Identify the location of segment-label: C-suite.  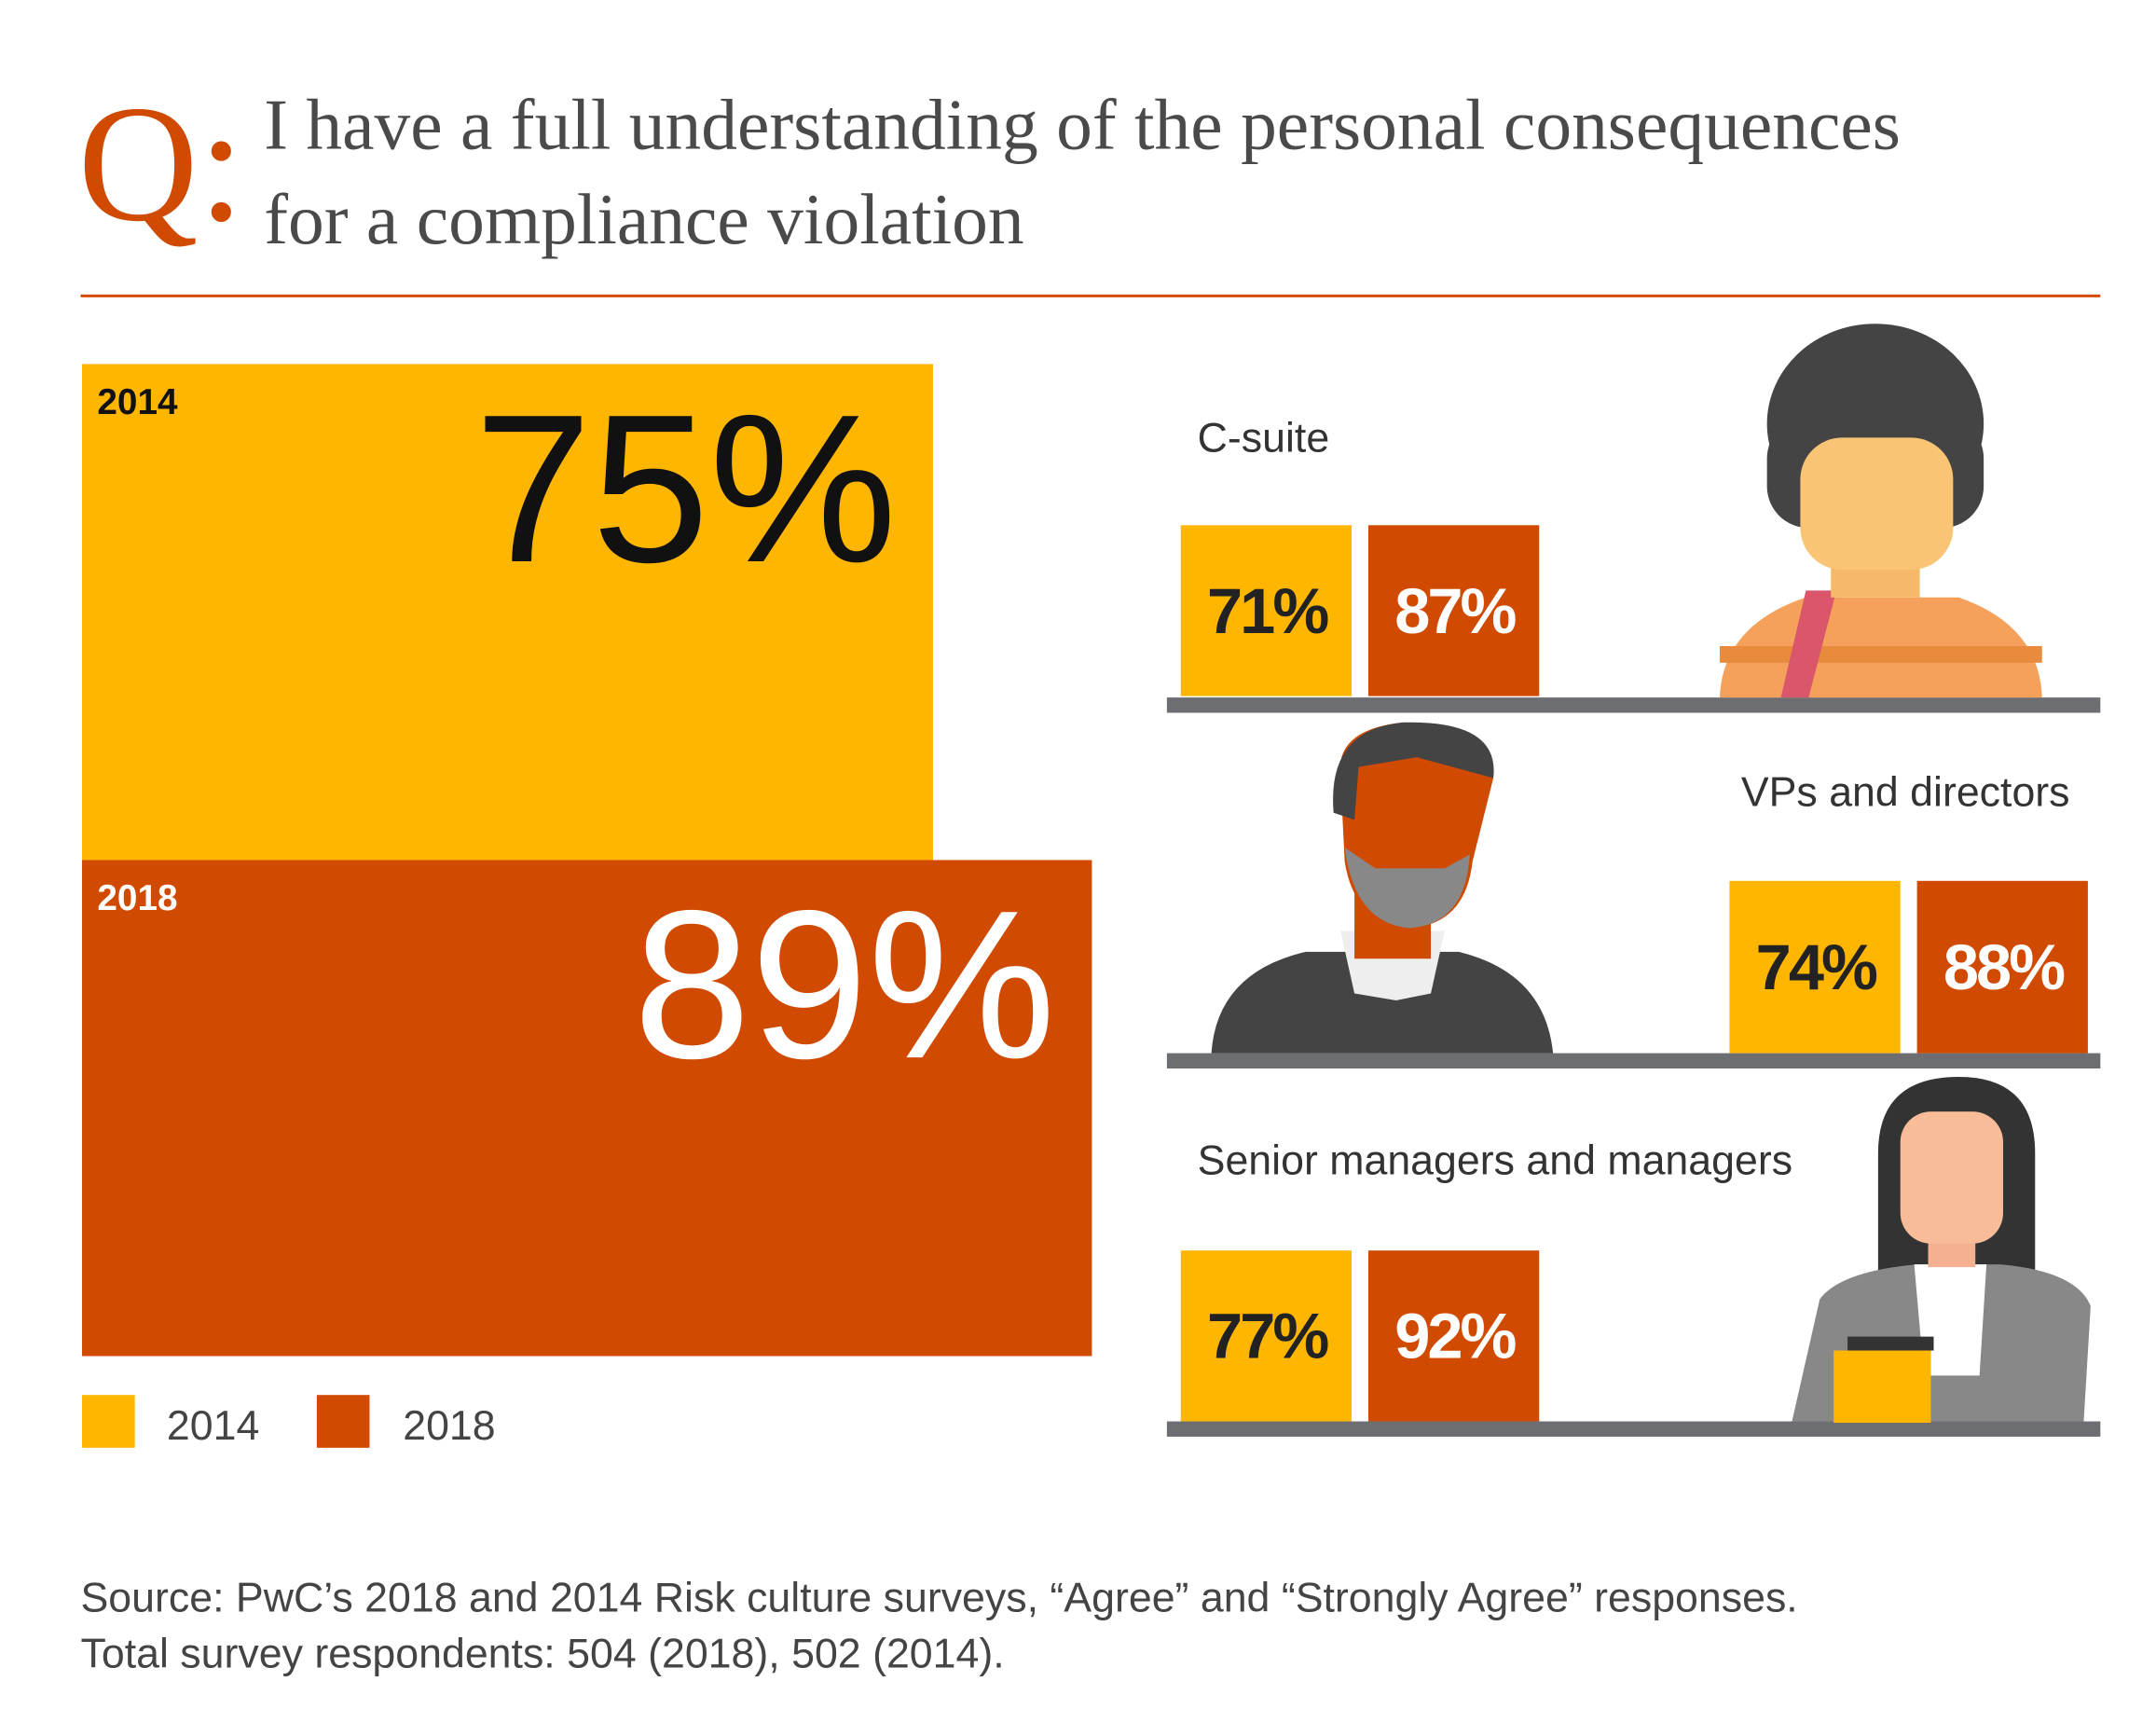
(1264, 438).